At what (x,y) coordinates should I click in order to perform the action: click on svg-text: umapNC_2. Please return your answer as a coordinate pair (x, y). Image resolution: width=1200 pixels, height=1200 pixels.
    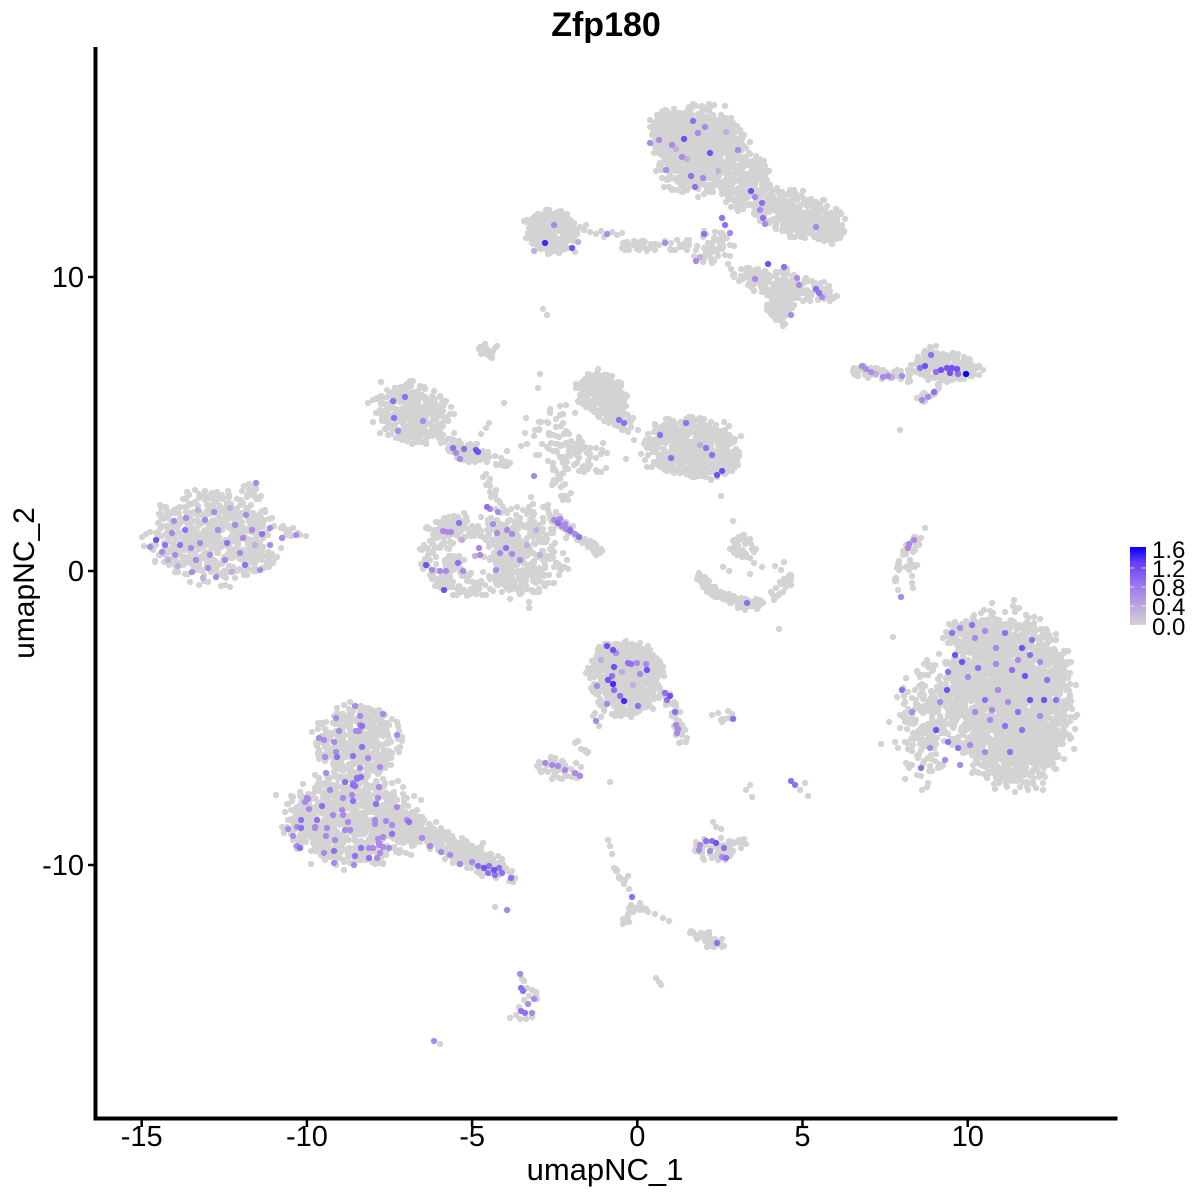
    Looking at the image, I should click on (24, 583).